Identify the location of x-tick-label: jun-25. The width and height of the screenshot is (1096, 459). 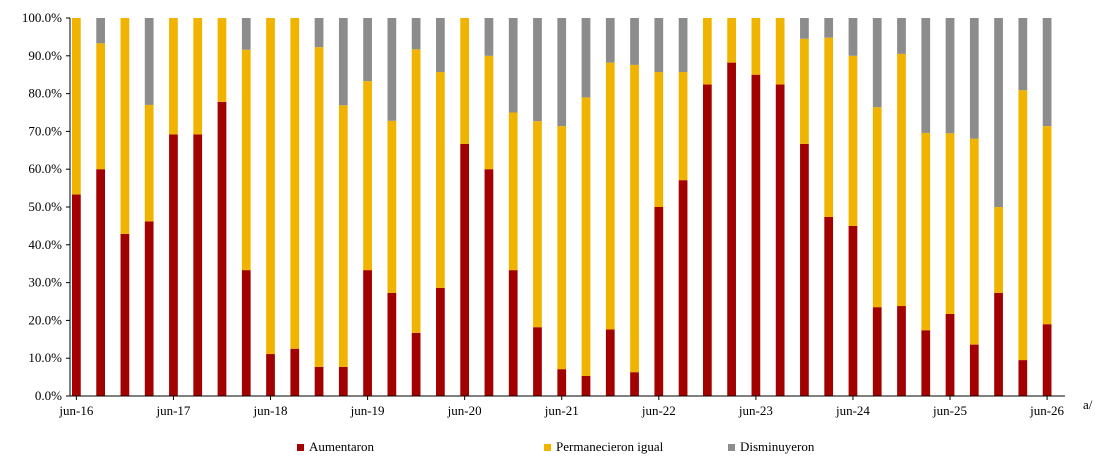
(949, 410).